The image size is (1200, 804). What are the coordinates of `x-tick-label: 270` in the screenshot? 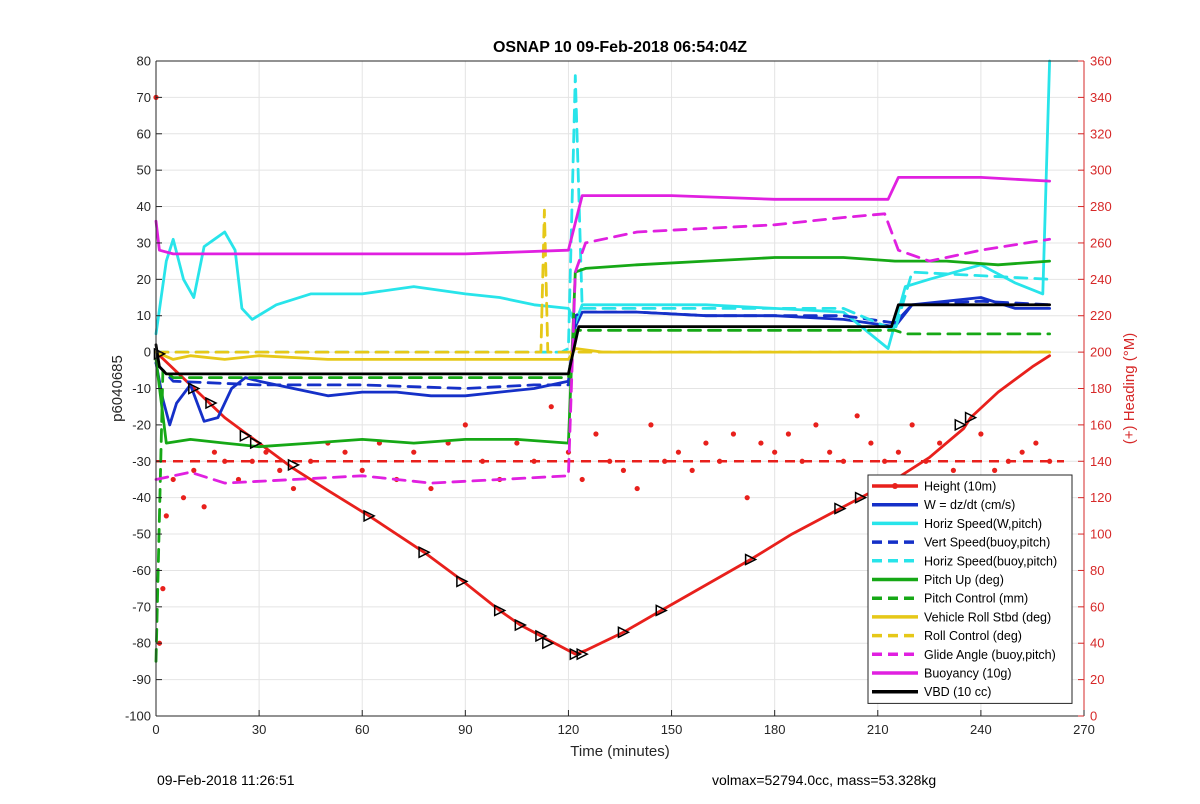 It's located at (1084, 729).